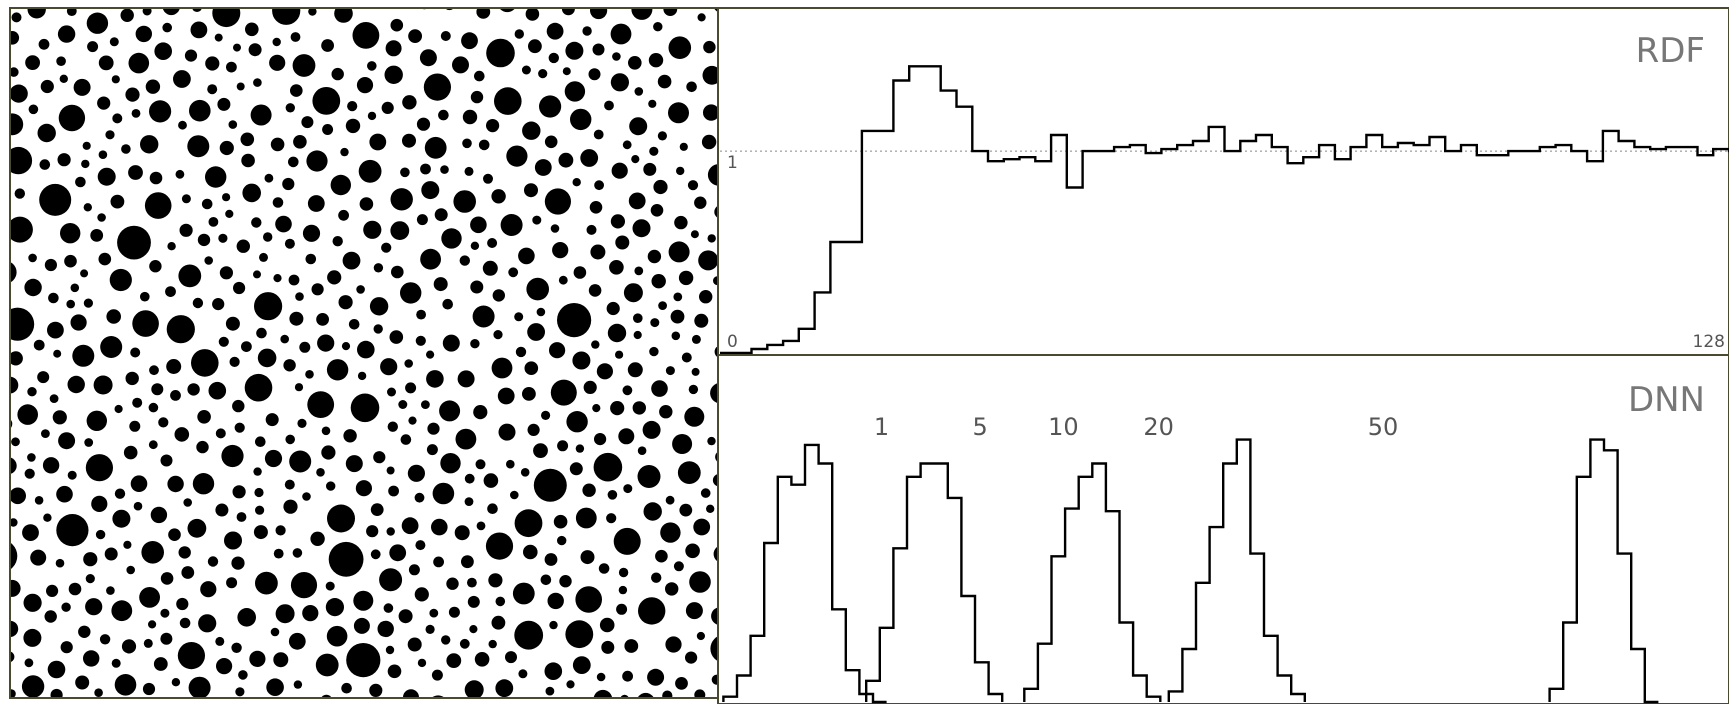 The width and height of the screenshot is (1729, 704). I want to click on dnn-series-label: 5, so click(979, 427).